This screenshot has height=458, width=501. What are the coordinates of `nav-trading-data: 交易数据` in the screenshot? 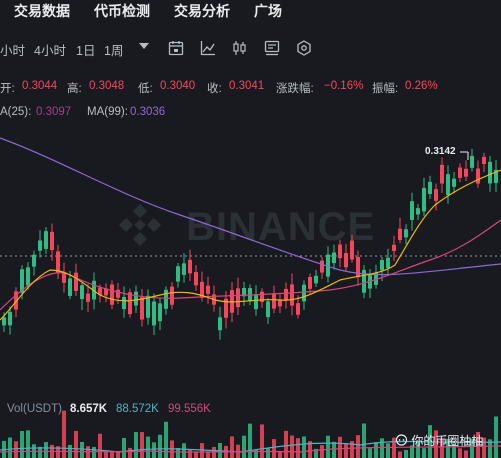 It's located at (42, 11).